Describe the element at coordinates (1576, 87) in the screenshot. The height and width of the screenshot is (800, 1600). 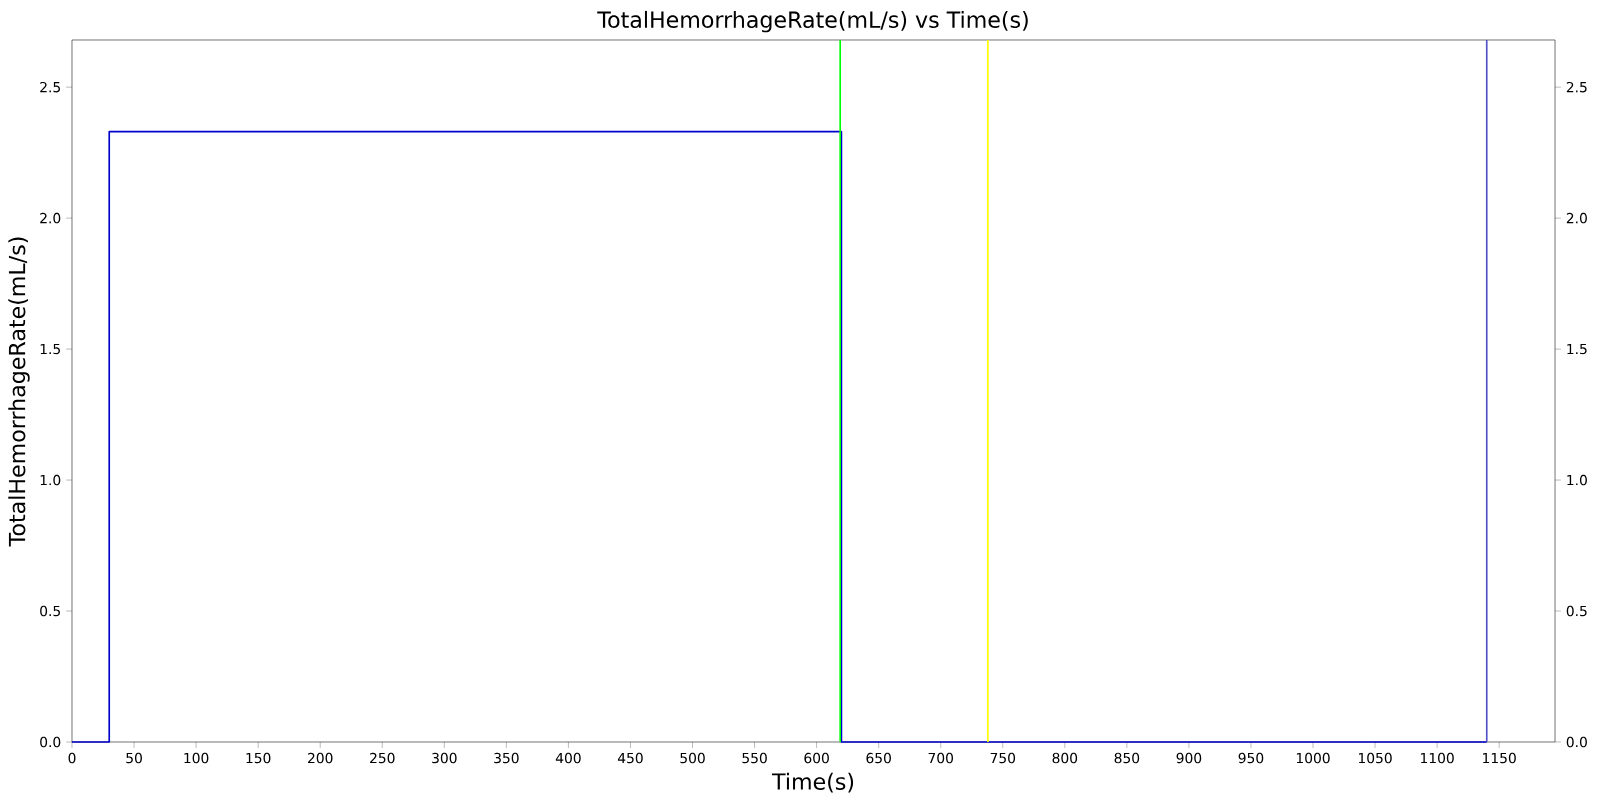
I see `y2-tick-label: 2.5` at that location.